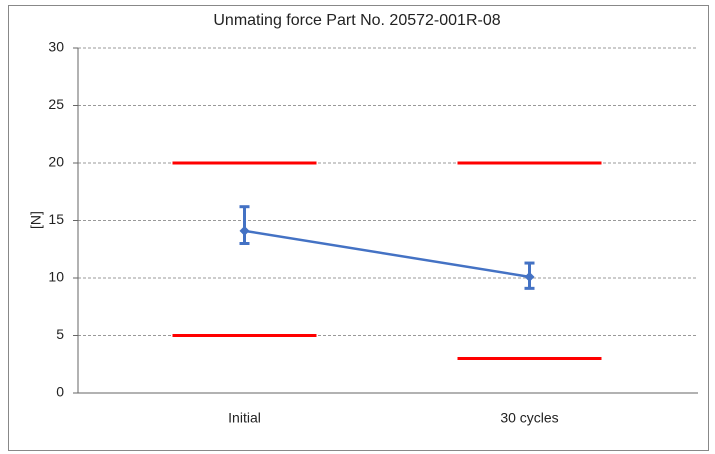  I want to click on y-tick-label: 10, so click(56, 277).